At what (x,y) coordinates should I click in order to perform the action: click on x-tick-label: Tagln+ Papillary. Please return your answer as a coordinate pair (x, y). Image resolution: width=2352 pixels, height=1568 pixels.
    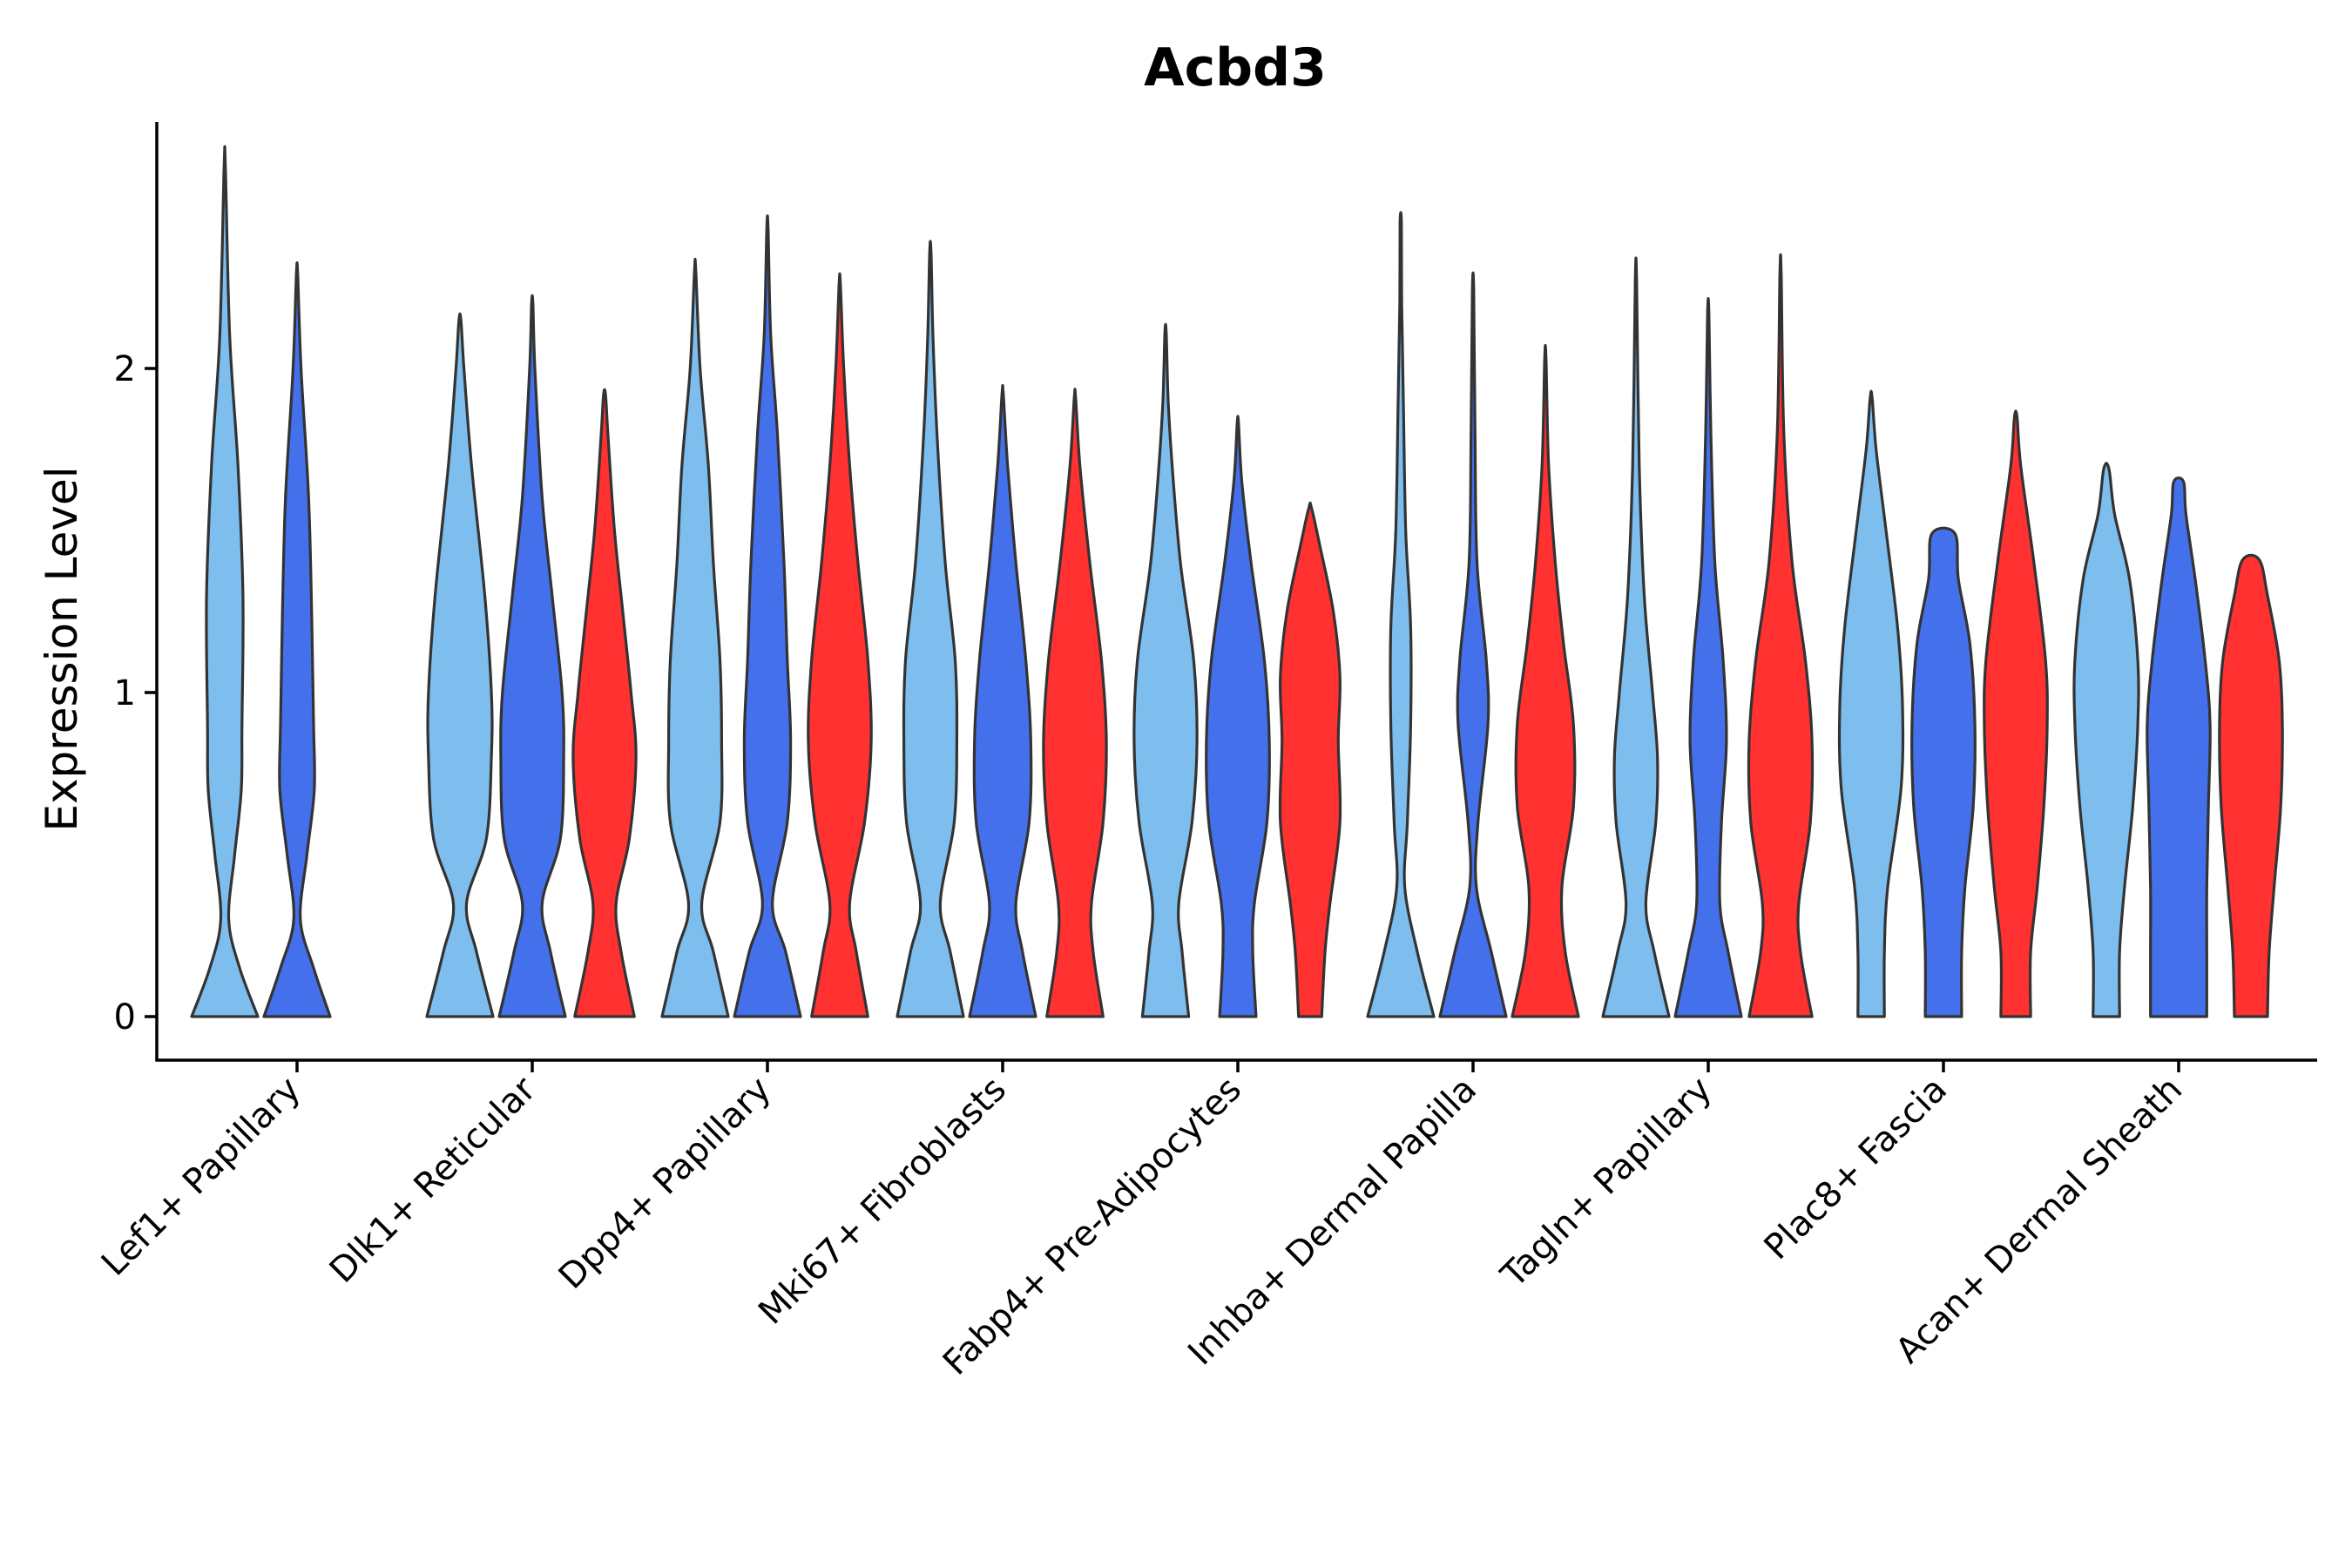
    Looking at the image, I should click on (1606, 1183).